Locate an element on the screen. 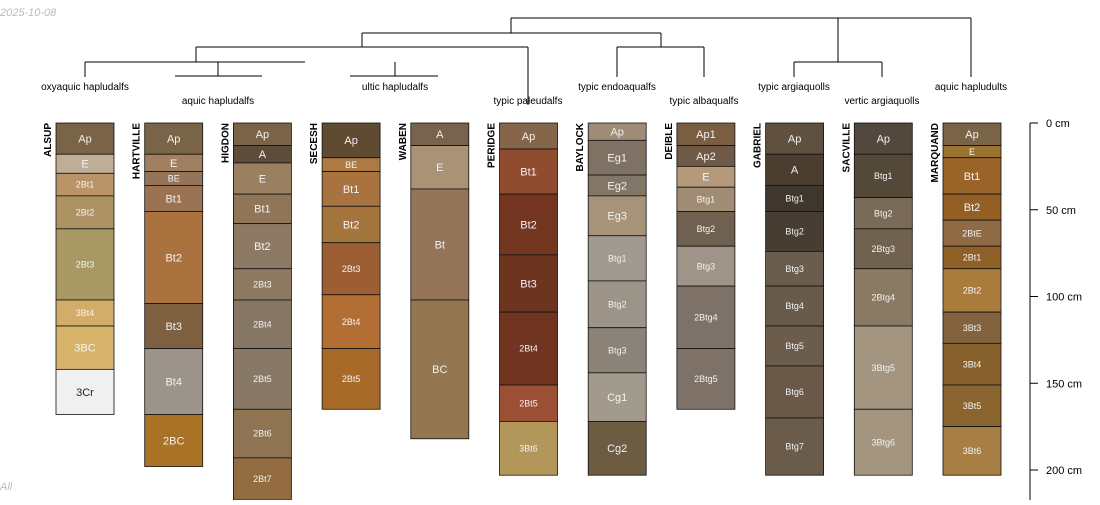 This screenshot has height=505, width=1100. subgroup-label: ultic hapludalfs is located at coordinates (395, 87).